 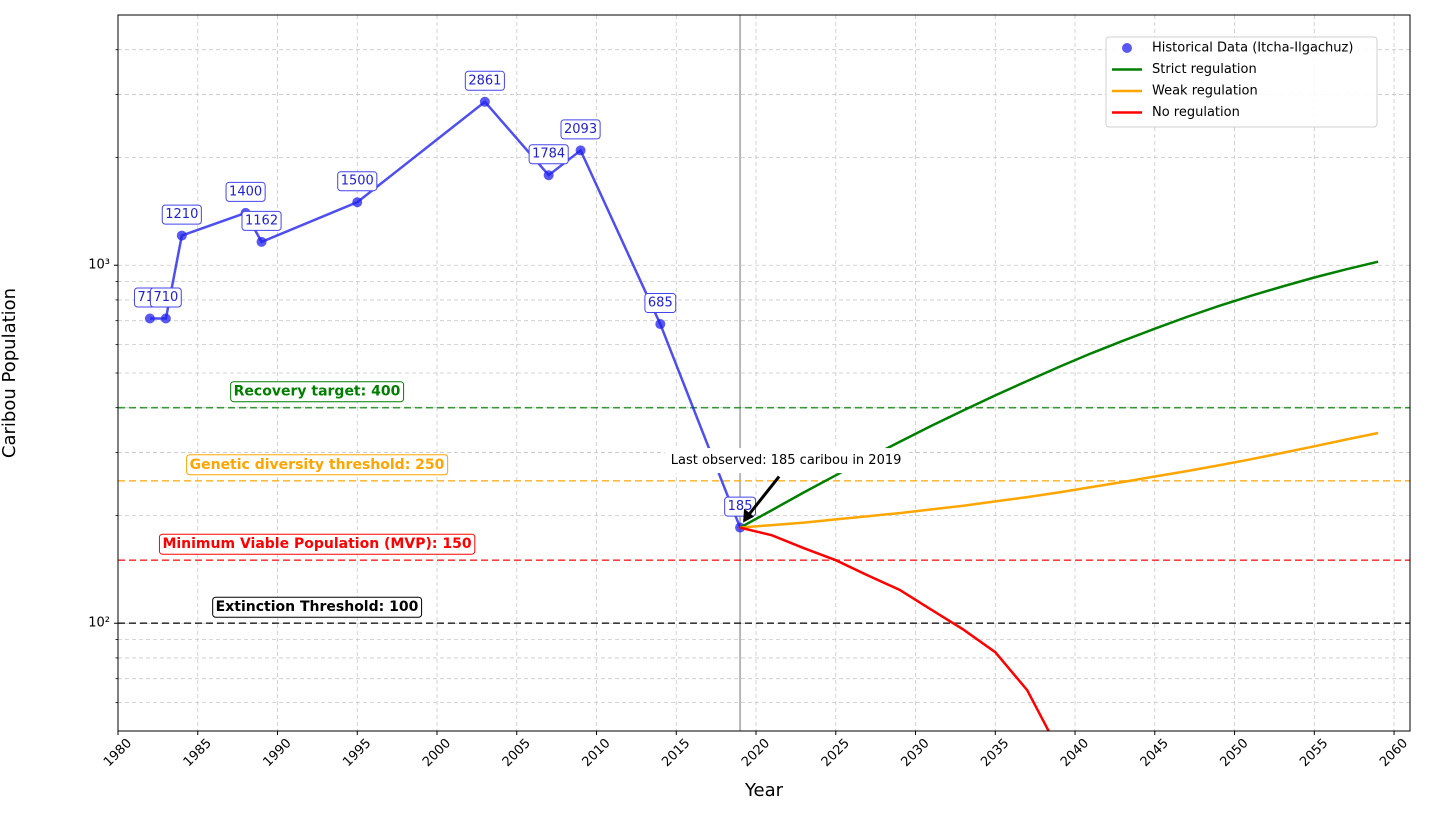 I want to click on x-tick-label: 2005, so click(x=517, y=753).